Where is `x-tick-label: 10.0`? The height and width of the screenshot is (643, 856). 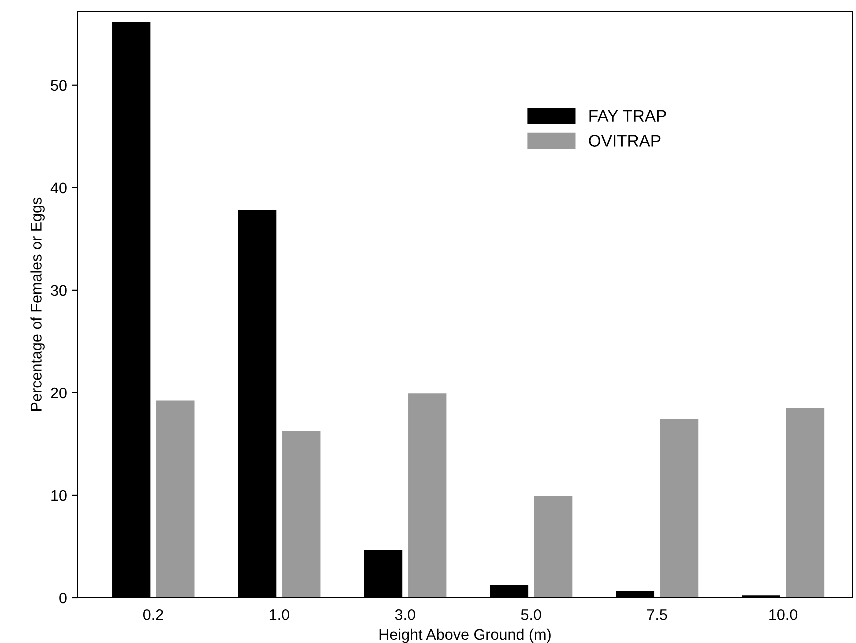 x-tick-label: 10.0 is located at coordinates (784, 615).